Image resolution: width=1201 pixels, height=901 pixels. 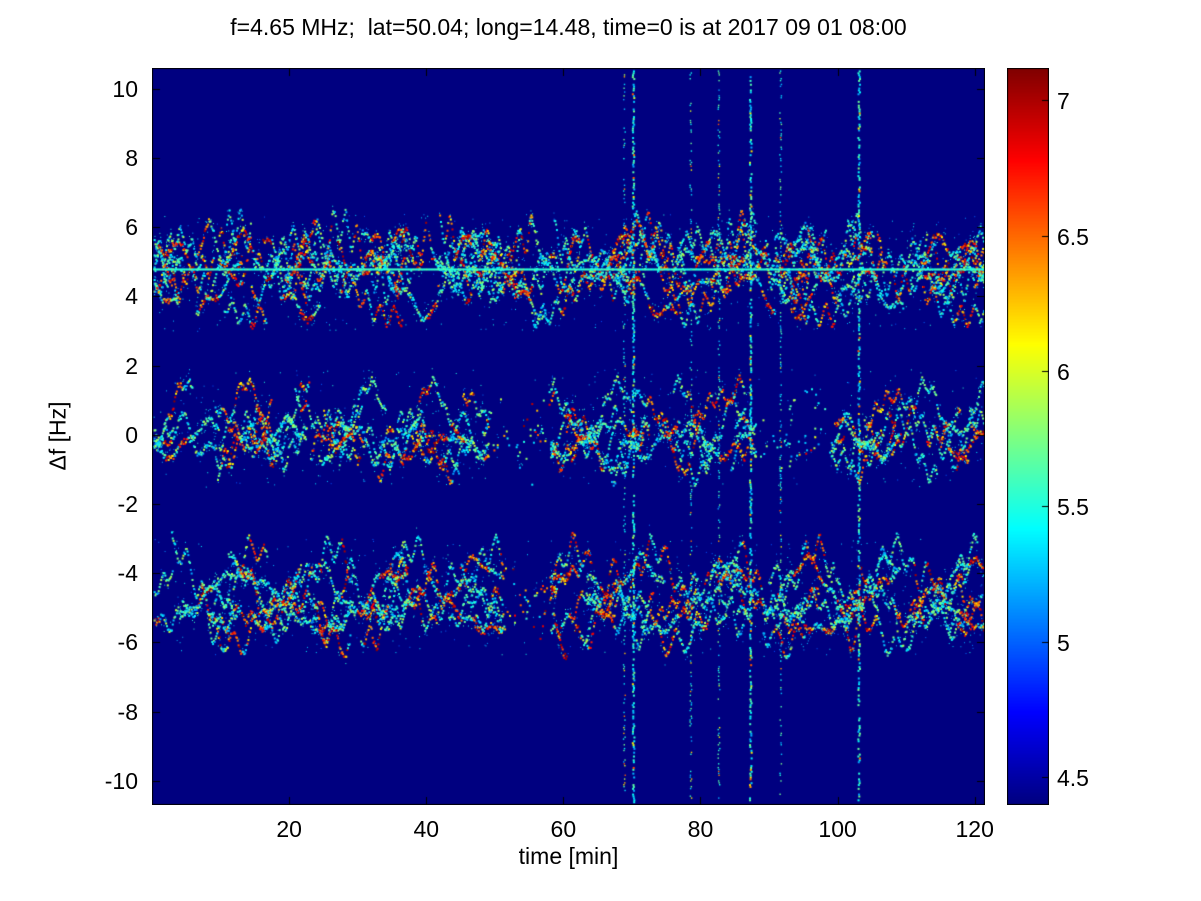 What do you see at coordinates (127, 642) in the screenshot?
I see `y-tick-label: -6` at bounding box center [127, 642].